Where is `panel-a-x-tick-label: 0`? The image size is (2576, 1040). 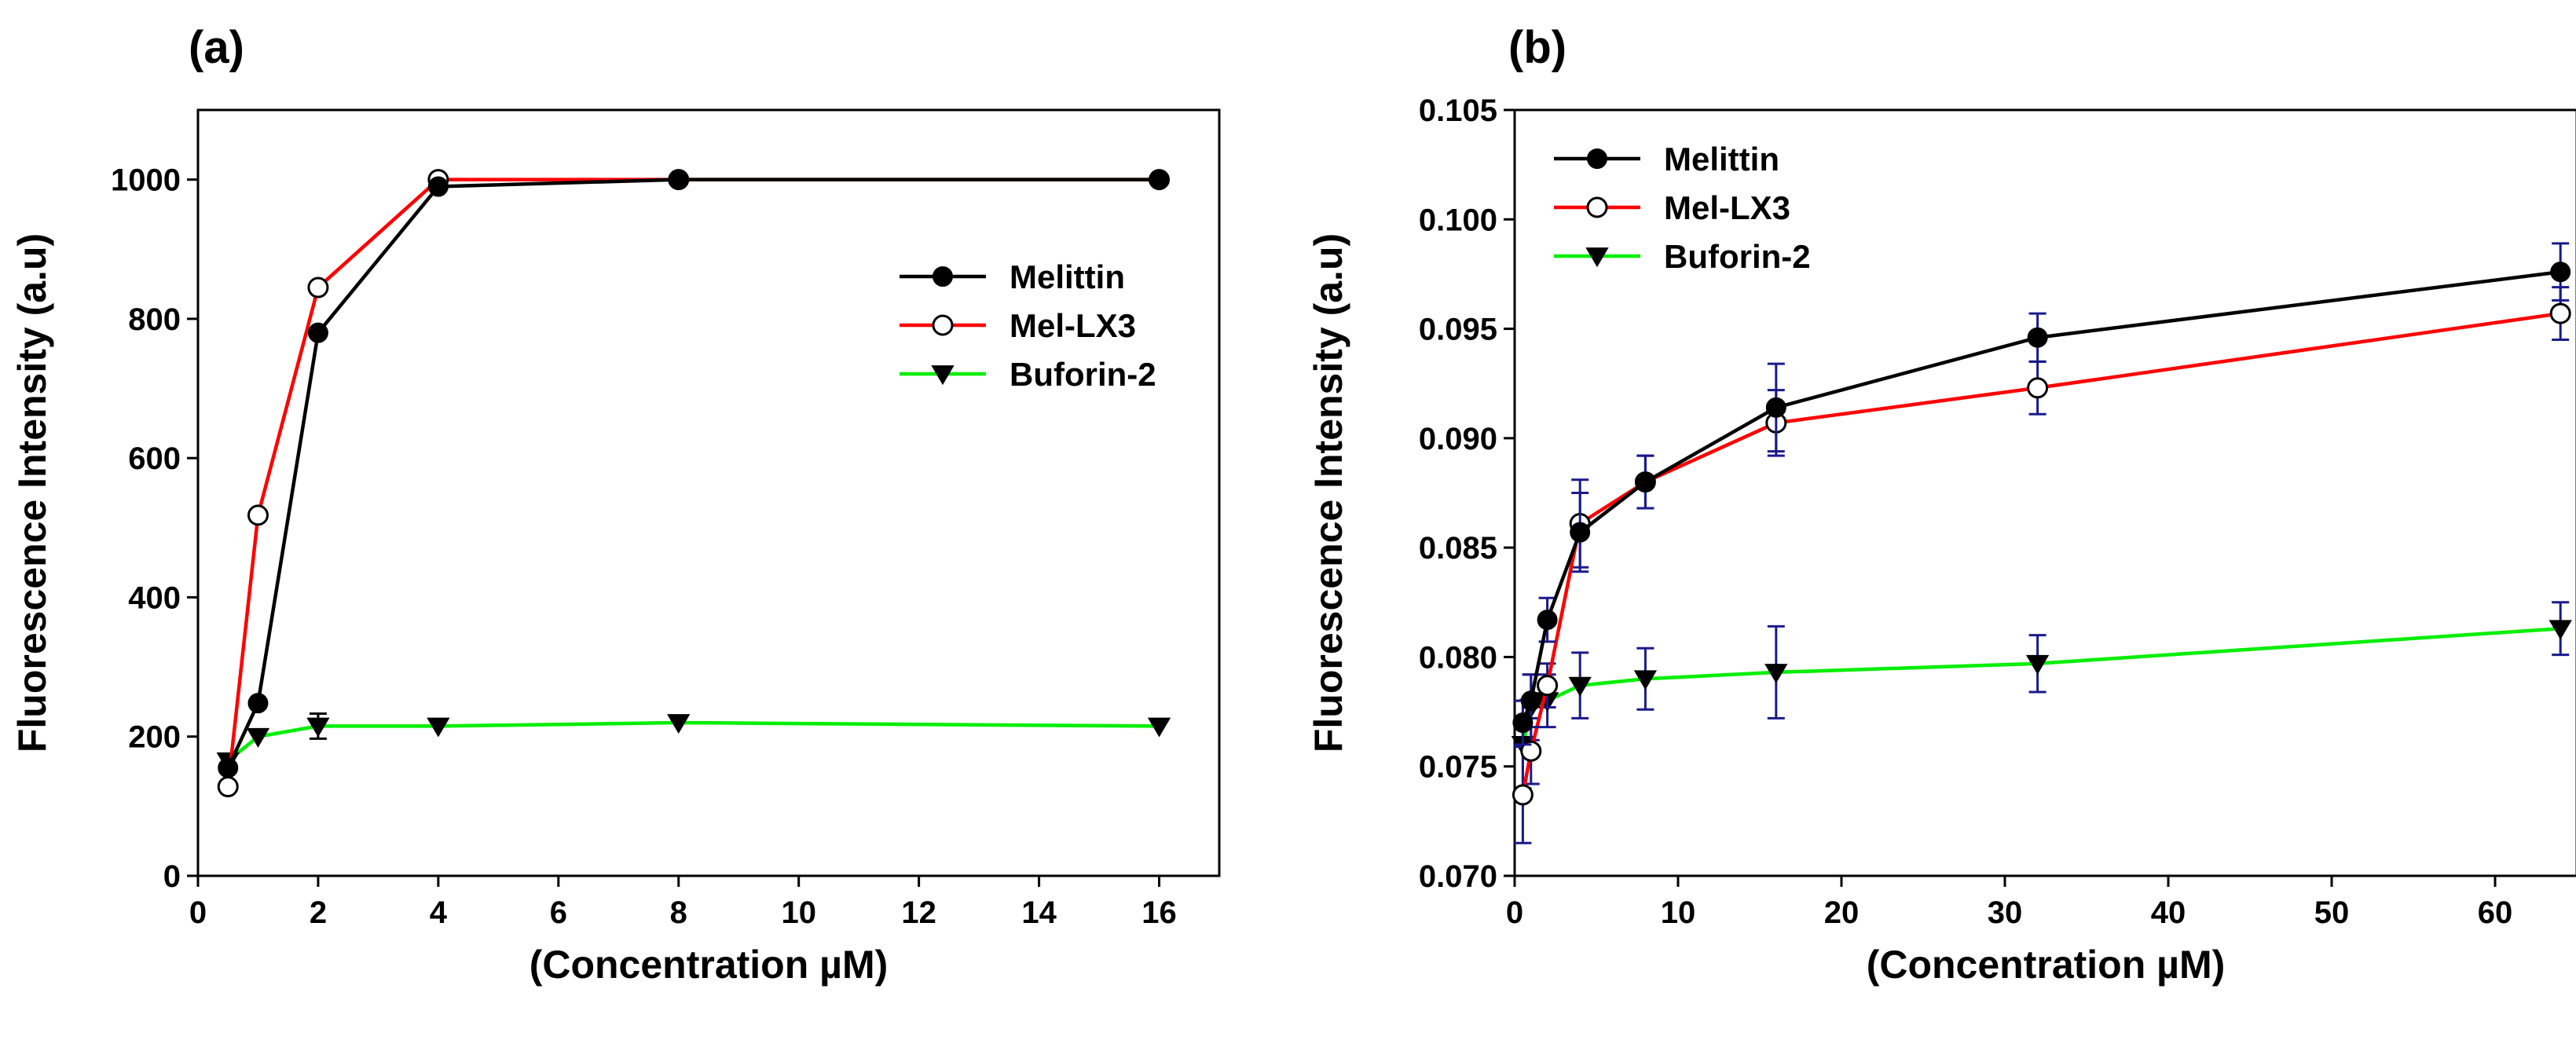
panel-a-x-tick-label: 0 is located at coordinates (198, 912).